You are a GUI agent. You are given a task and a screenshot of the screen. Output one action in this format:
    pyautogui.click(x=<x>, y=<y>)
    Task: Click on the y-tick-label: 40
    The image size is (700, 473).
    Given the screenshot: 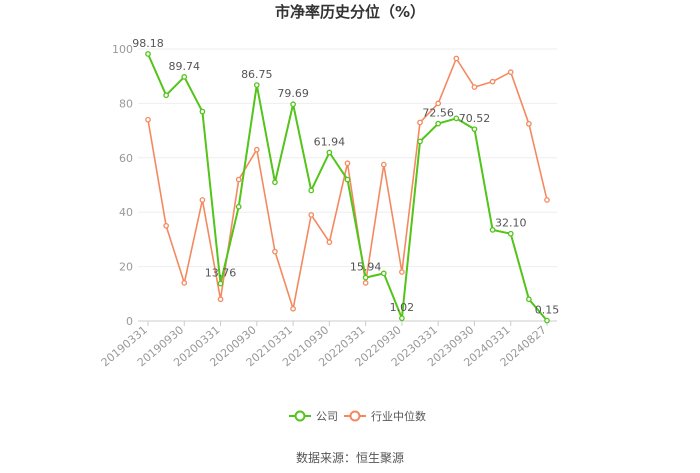 What is the action you would take?
    pyautogui.click(x=126, y=212)
    